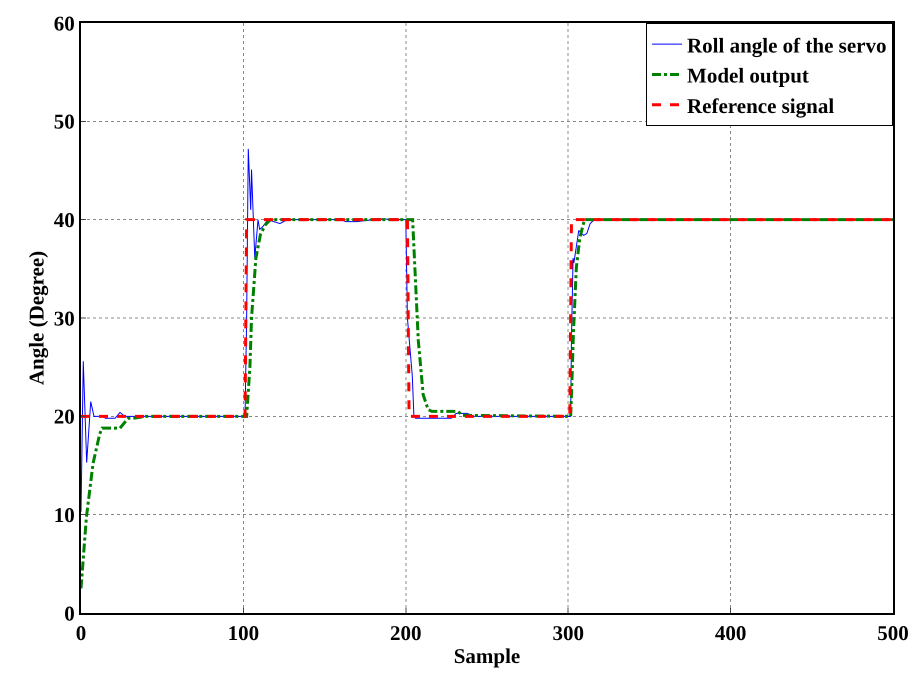 The height and width of the screenshot is (682, 916). I want to click on legend-label: Reference signal, so click(760, 106).